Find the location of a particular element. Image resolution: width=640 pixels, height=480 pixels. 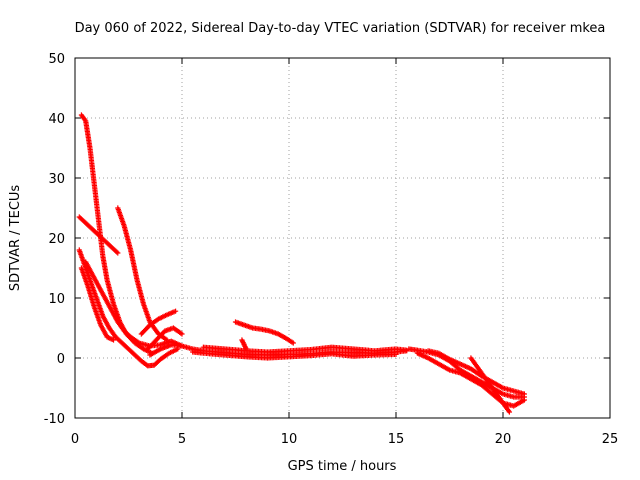

y-tick-label: 30 is located at coordinates (56, 179).